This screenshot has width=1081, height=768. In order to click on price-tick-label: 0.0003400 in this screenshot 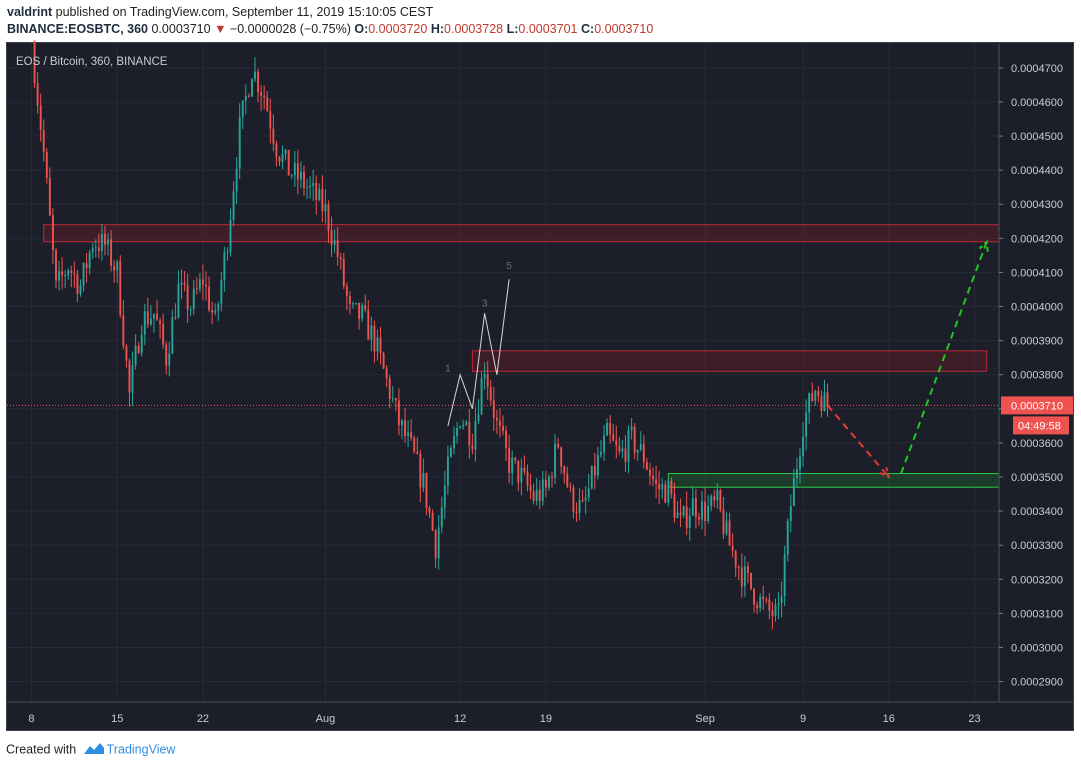, I will do `click(1037, 512)`.